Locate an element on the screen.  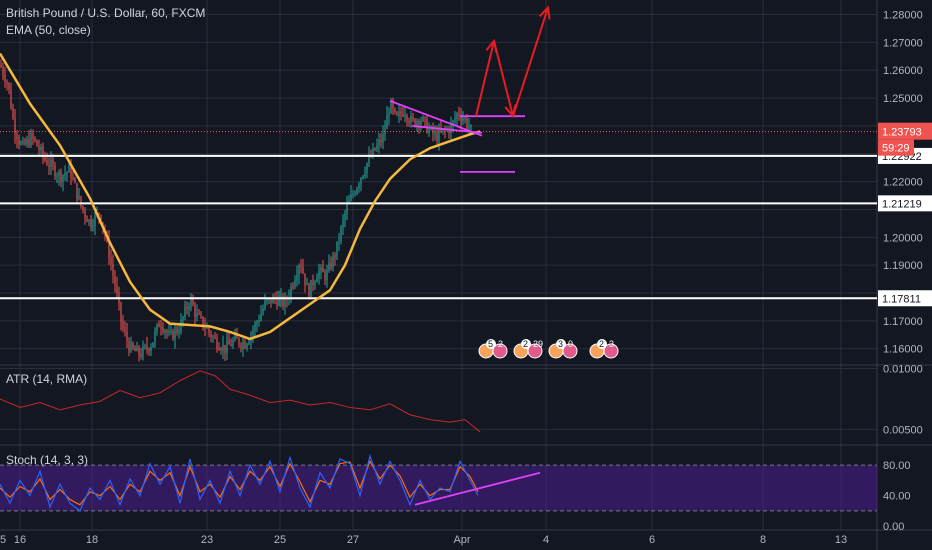
price-axis-tick: 1.19000 is located at coordinates (903, 266).